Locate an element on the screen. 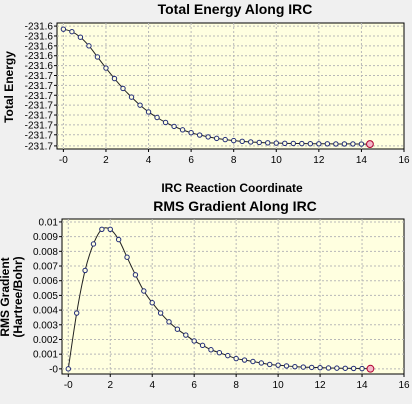  y-tick-label: 0.002 is located at coordinates (45, 340).